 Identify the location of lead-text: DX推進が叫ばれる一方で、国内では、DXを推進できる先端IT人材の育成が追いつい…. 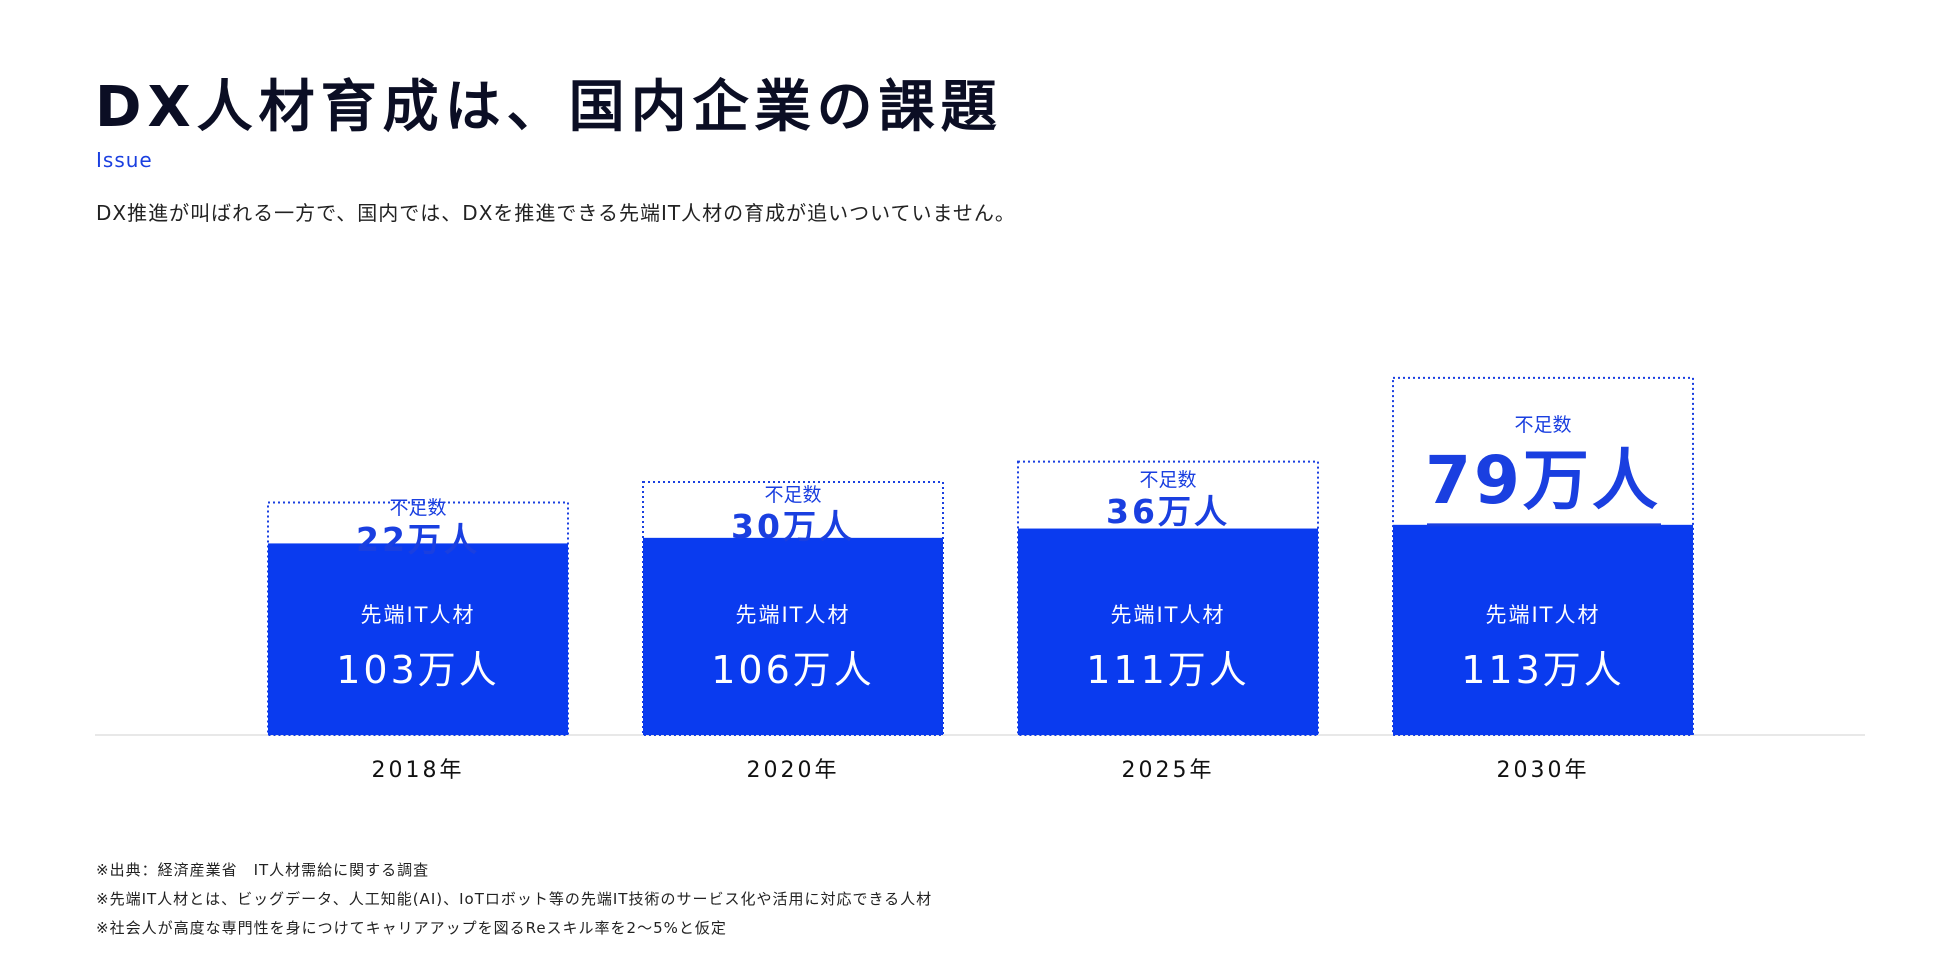
(556, 213).